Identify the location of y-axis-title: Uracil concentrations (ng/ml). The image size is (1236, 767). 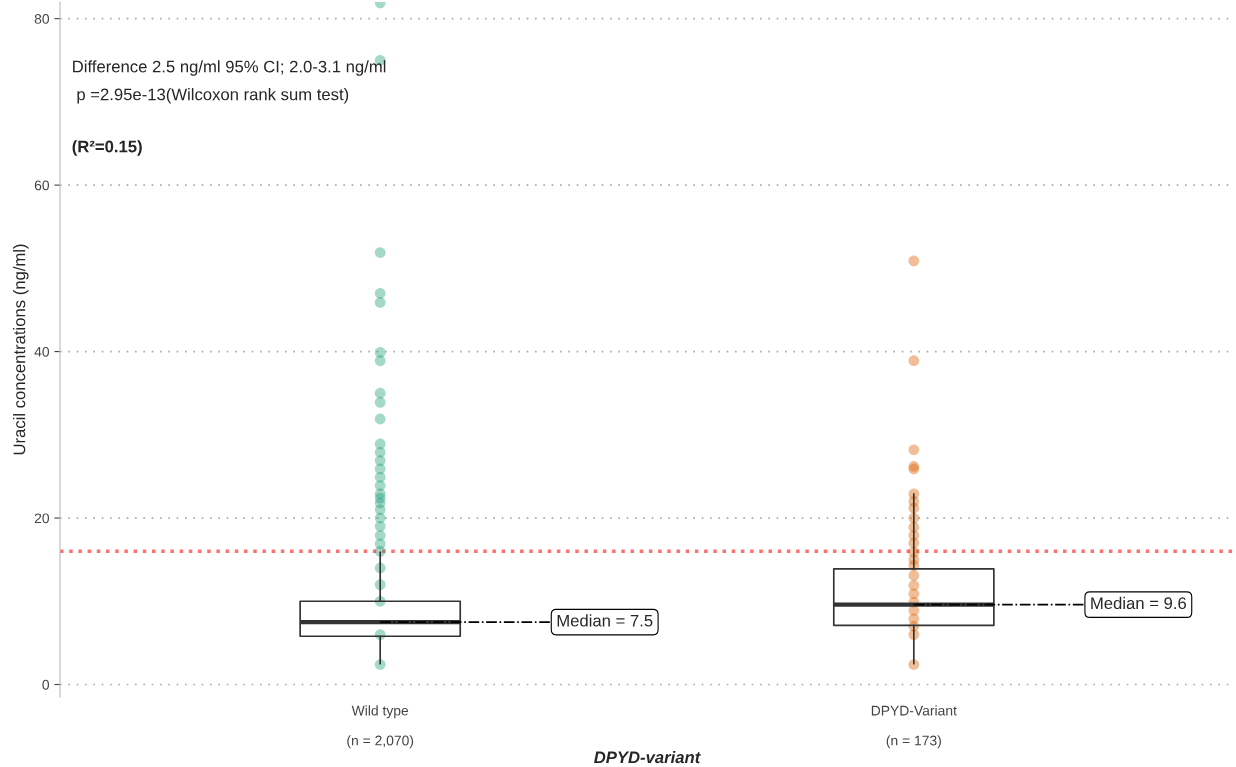
(21, 349).